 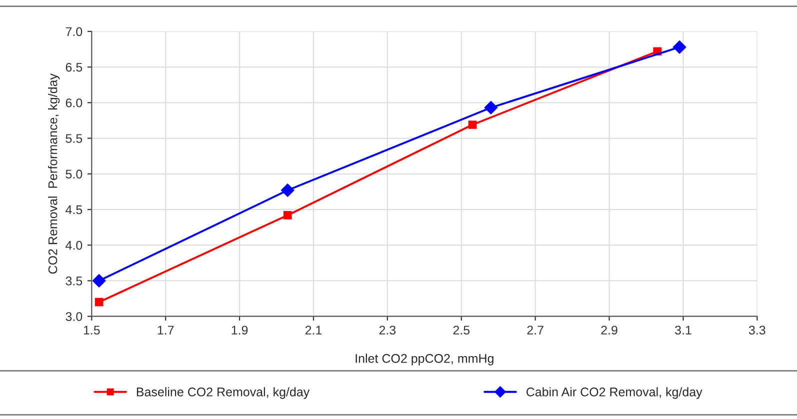 I want to click on y-tick-label: 5.0, so click(x=74, y=174).